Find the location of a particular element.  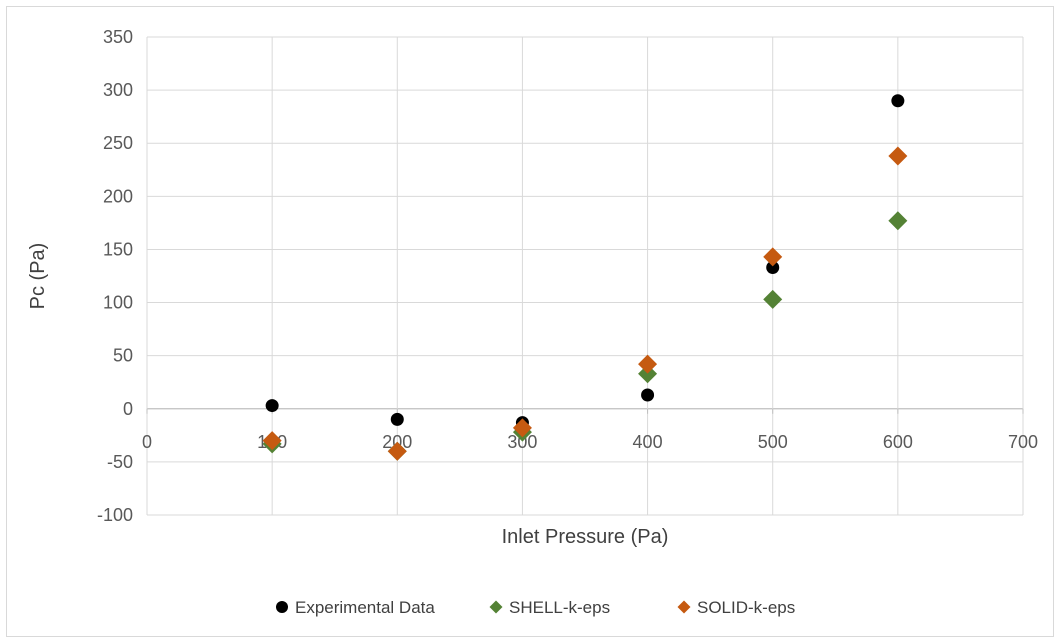

y-tick-label: -50 is located at coordinates (120, 462).